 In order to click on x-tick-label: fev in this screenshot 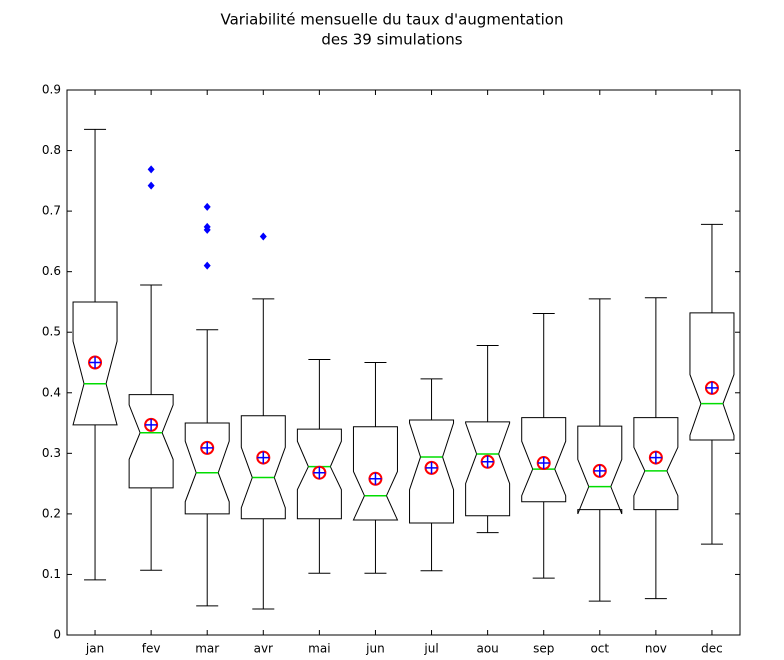, I will do `click(151, 649)`.